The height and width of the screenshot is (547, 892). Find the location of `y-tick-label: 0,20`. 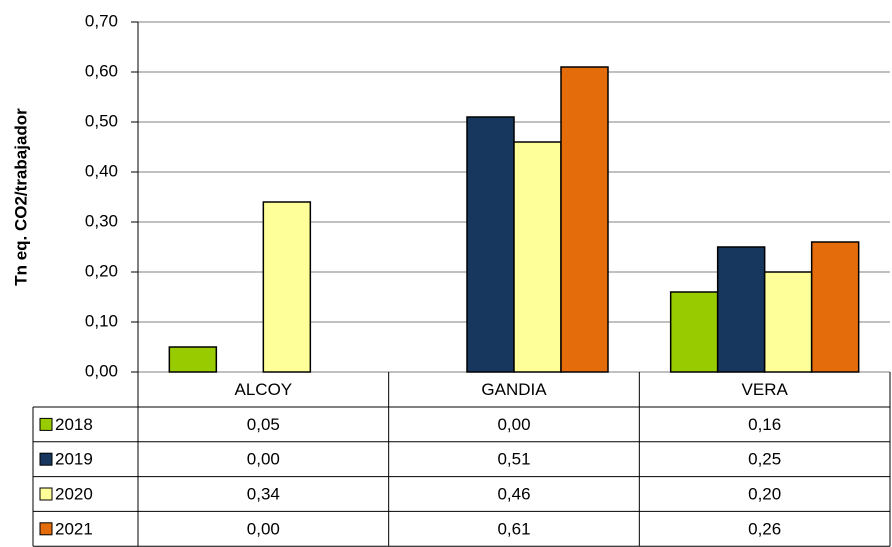

y-tick-label: 0,20 is located at coordinates (101, 270).